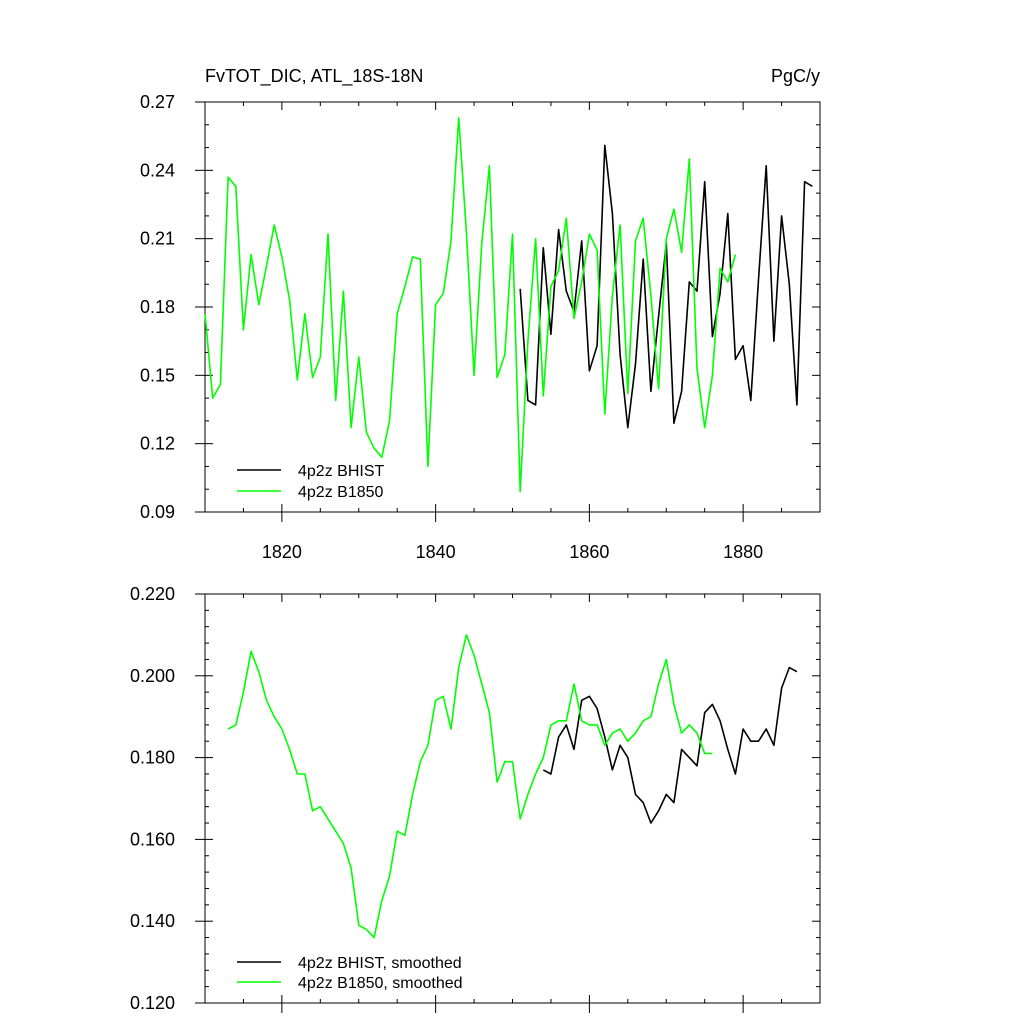 Image resolution: width=1024 pixels, height=1024 pixels. I want to click on y-tick-label: 0.160, so click(152, 839).